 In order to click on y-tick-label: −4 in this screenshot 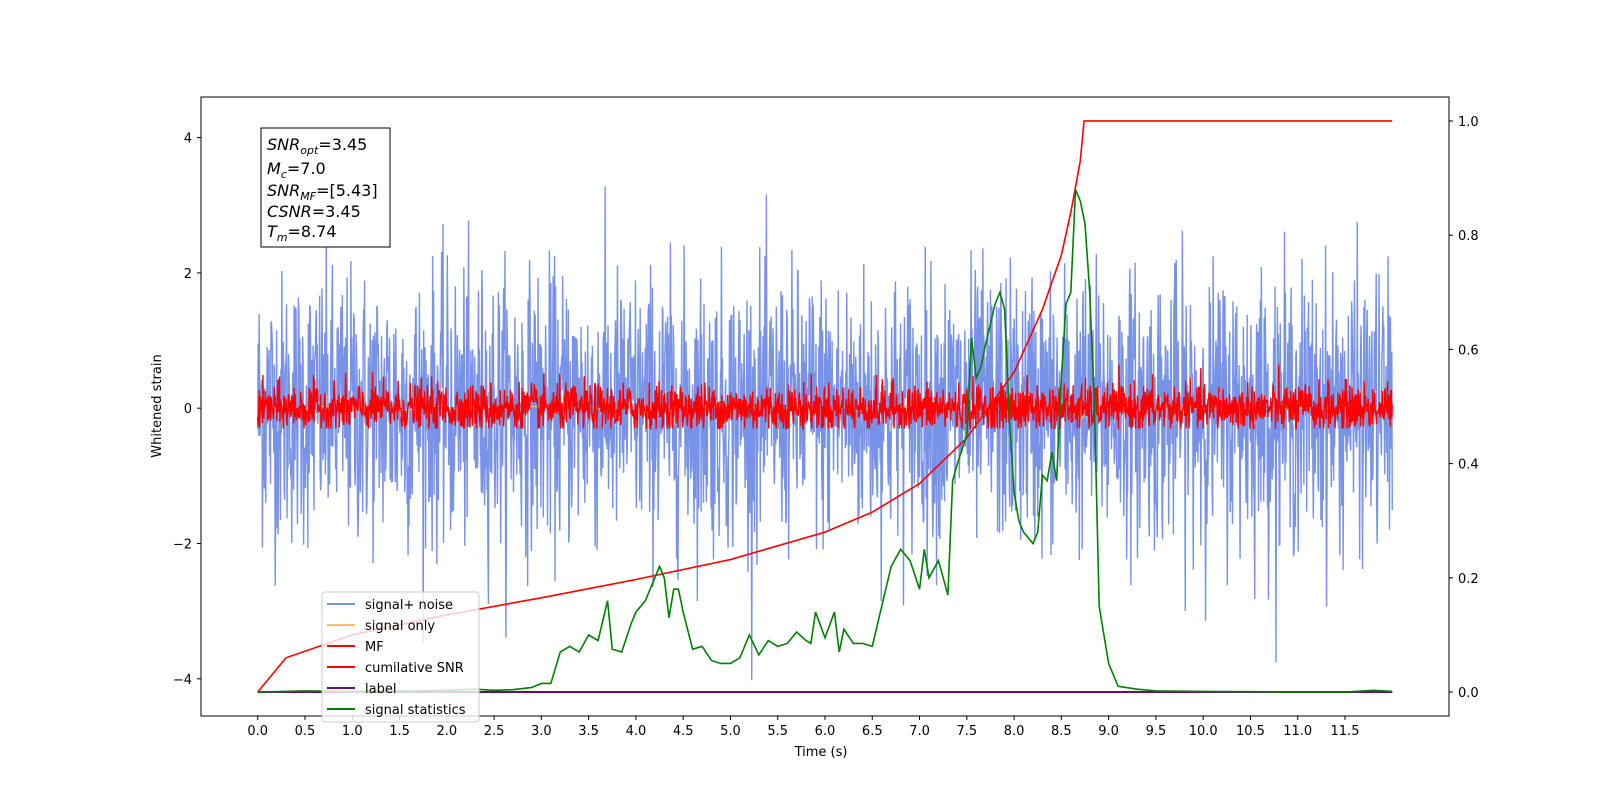, I will do `click(182, 680)`.